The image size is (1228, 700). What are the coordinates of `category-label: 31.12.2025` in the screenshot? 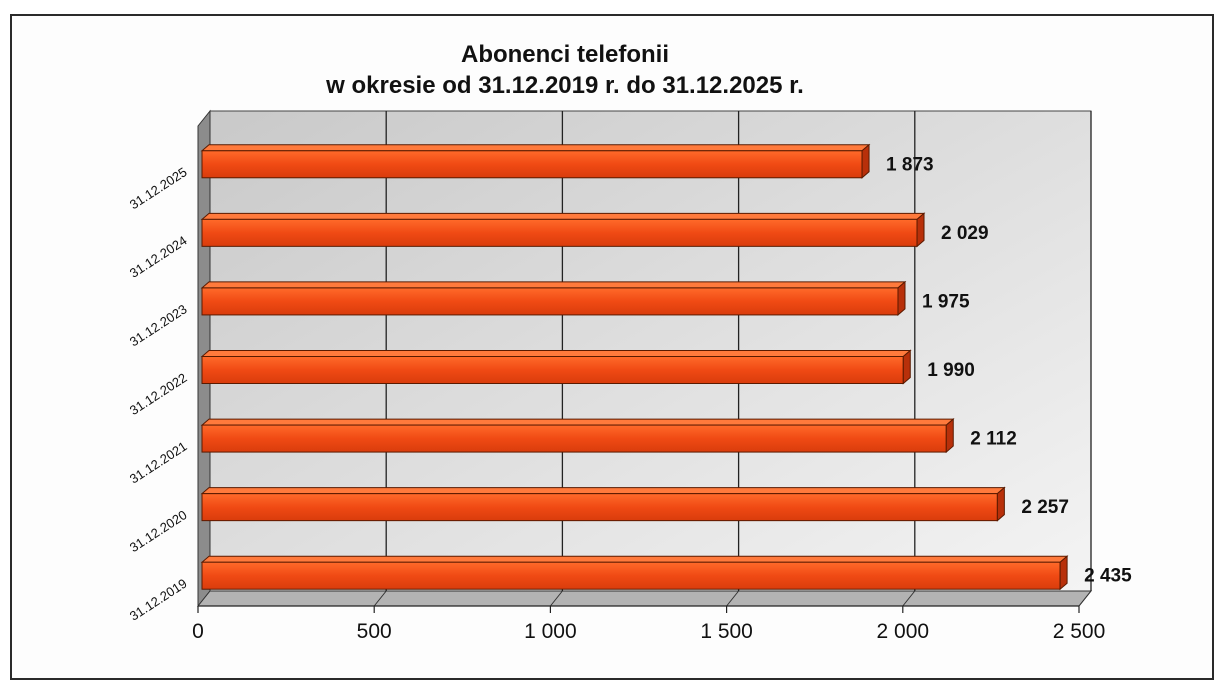 It's located at (158, 188).